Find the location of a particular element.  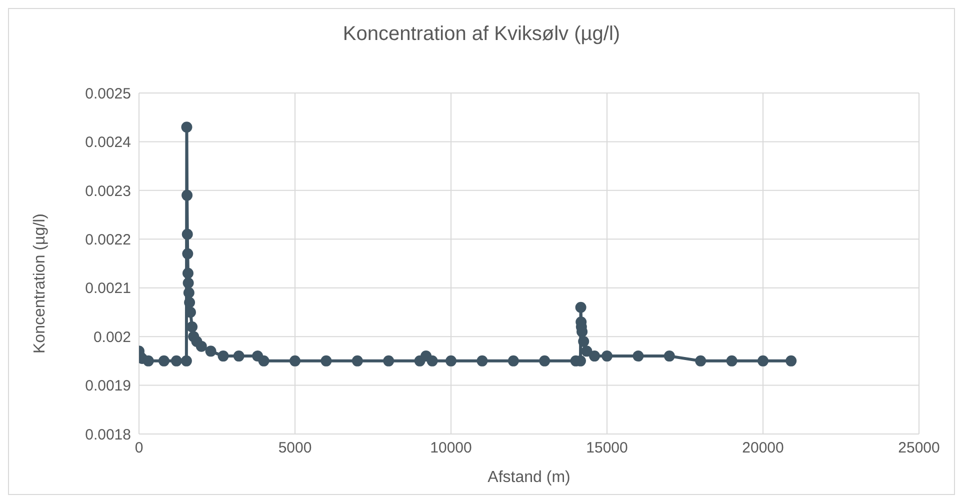

x-tick-label: 0 is located at coordinates (139, 448).